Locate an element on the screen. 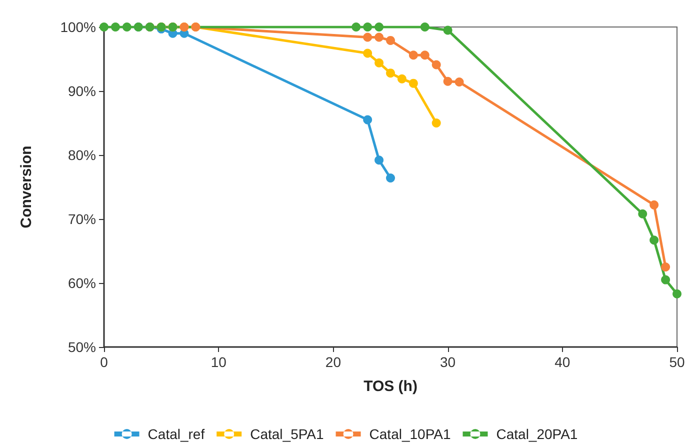 Image resolution: width=692 pixels, height=448 pixels. x-tick-label: 50 is located at coordinates (677, 362).